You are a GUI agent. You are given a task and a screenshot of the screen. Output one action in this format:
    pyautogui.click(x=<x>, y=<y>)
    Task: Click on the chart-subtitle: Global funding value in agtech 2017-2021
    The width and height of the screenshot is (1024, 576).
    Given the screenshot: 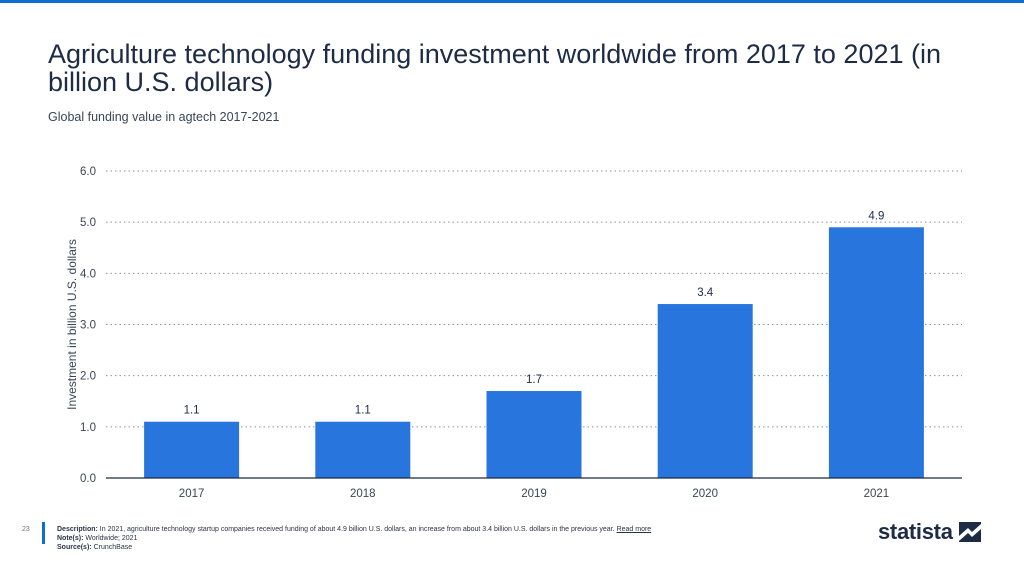 What is the action you would take?
    pyautogui.click(x=164, y=117)
    